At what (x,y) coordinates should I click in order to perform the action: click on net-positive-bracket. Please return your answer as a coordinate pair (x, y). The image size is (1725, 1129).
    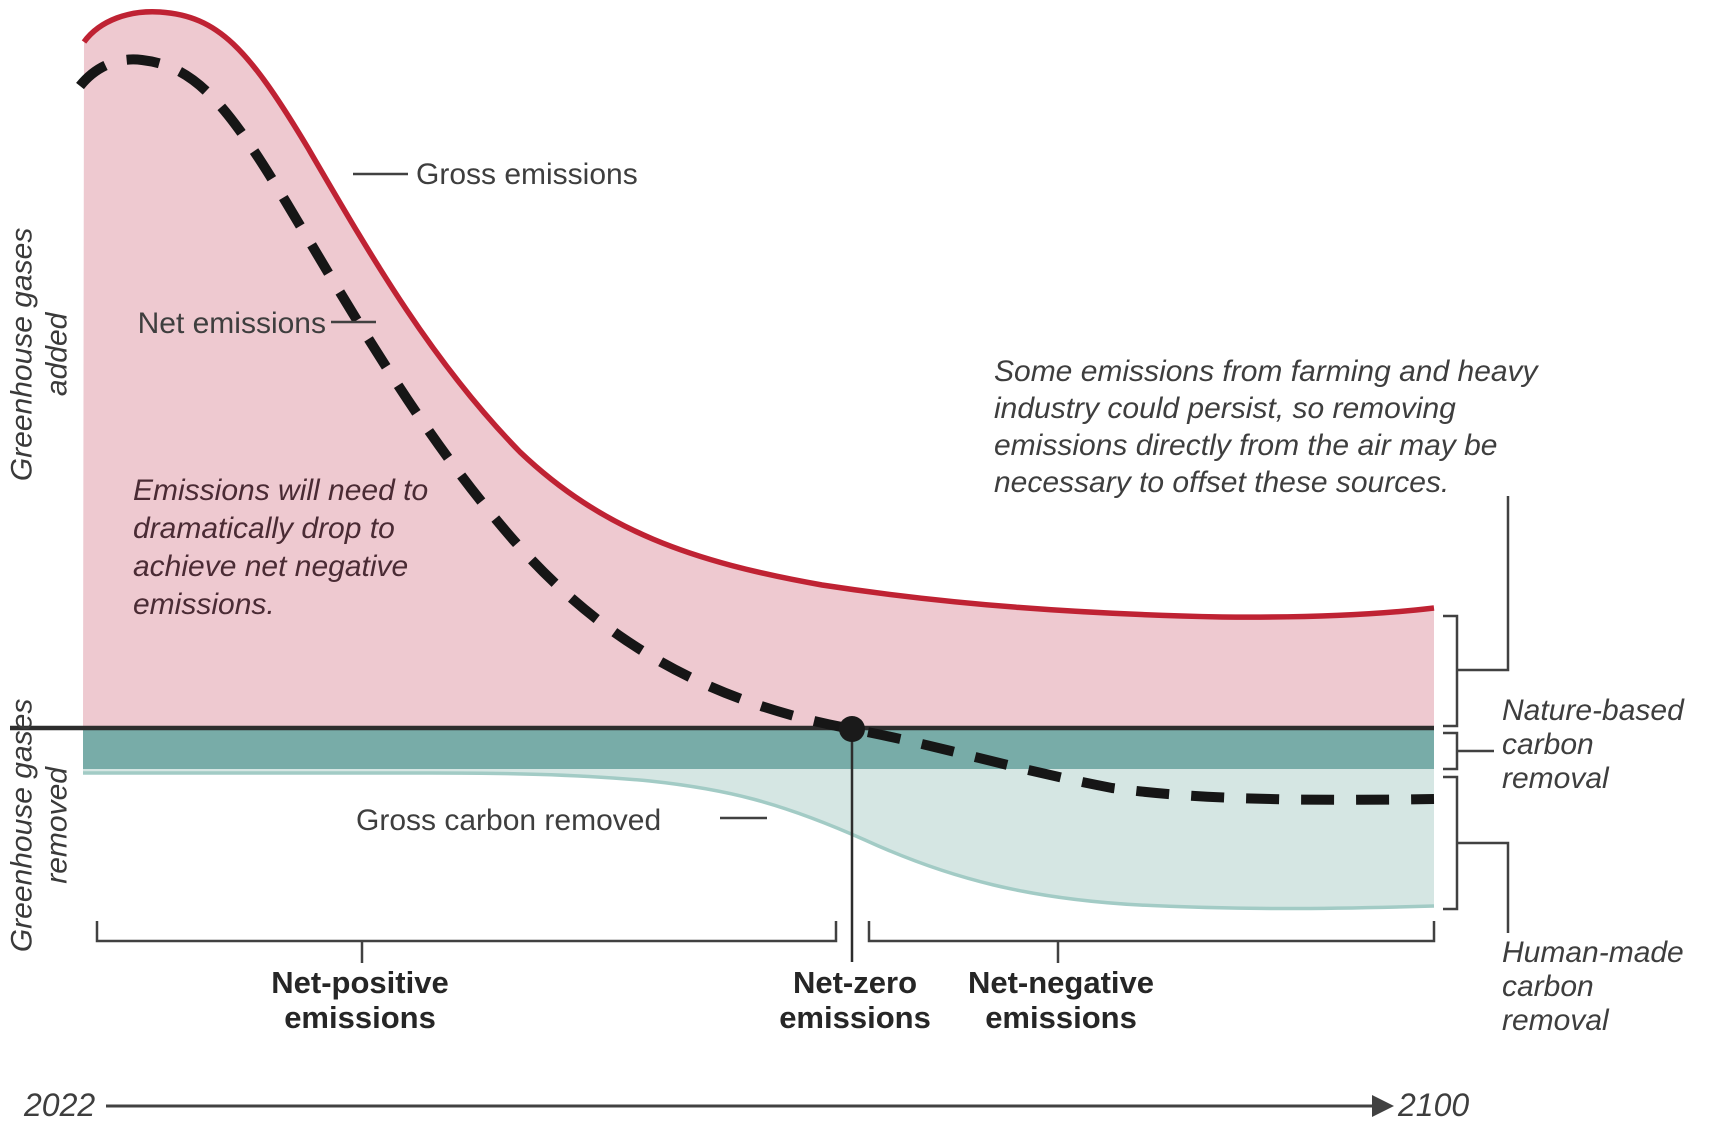
    Looking at the image, I should click on (466, 932).